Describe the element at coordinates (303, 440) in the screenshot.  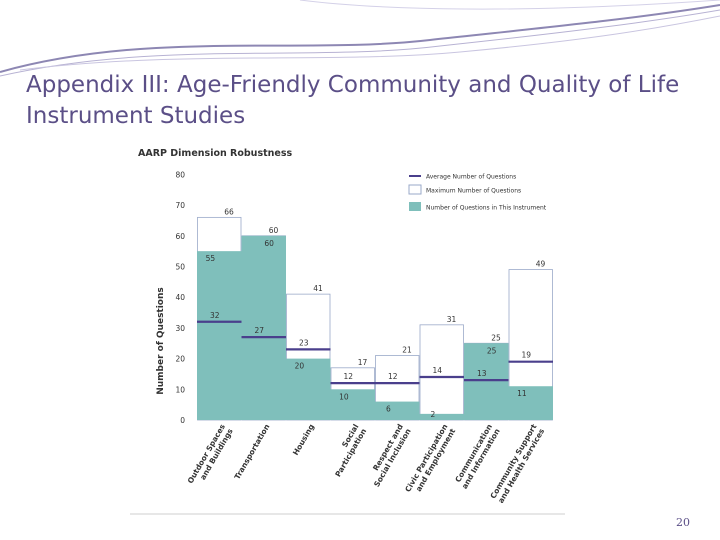
I see `category-label: Housing` at that location.